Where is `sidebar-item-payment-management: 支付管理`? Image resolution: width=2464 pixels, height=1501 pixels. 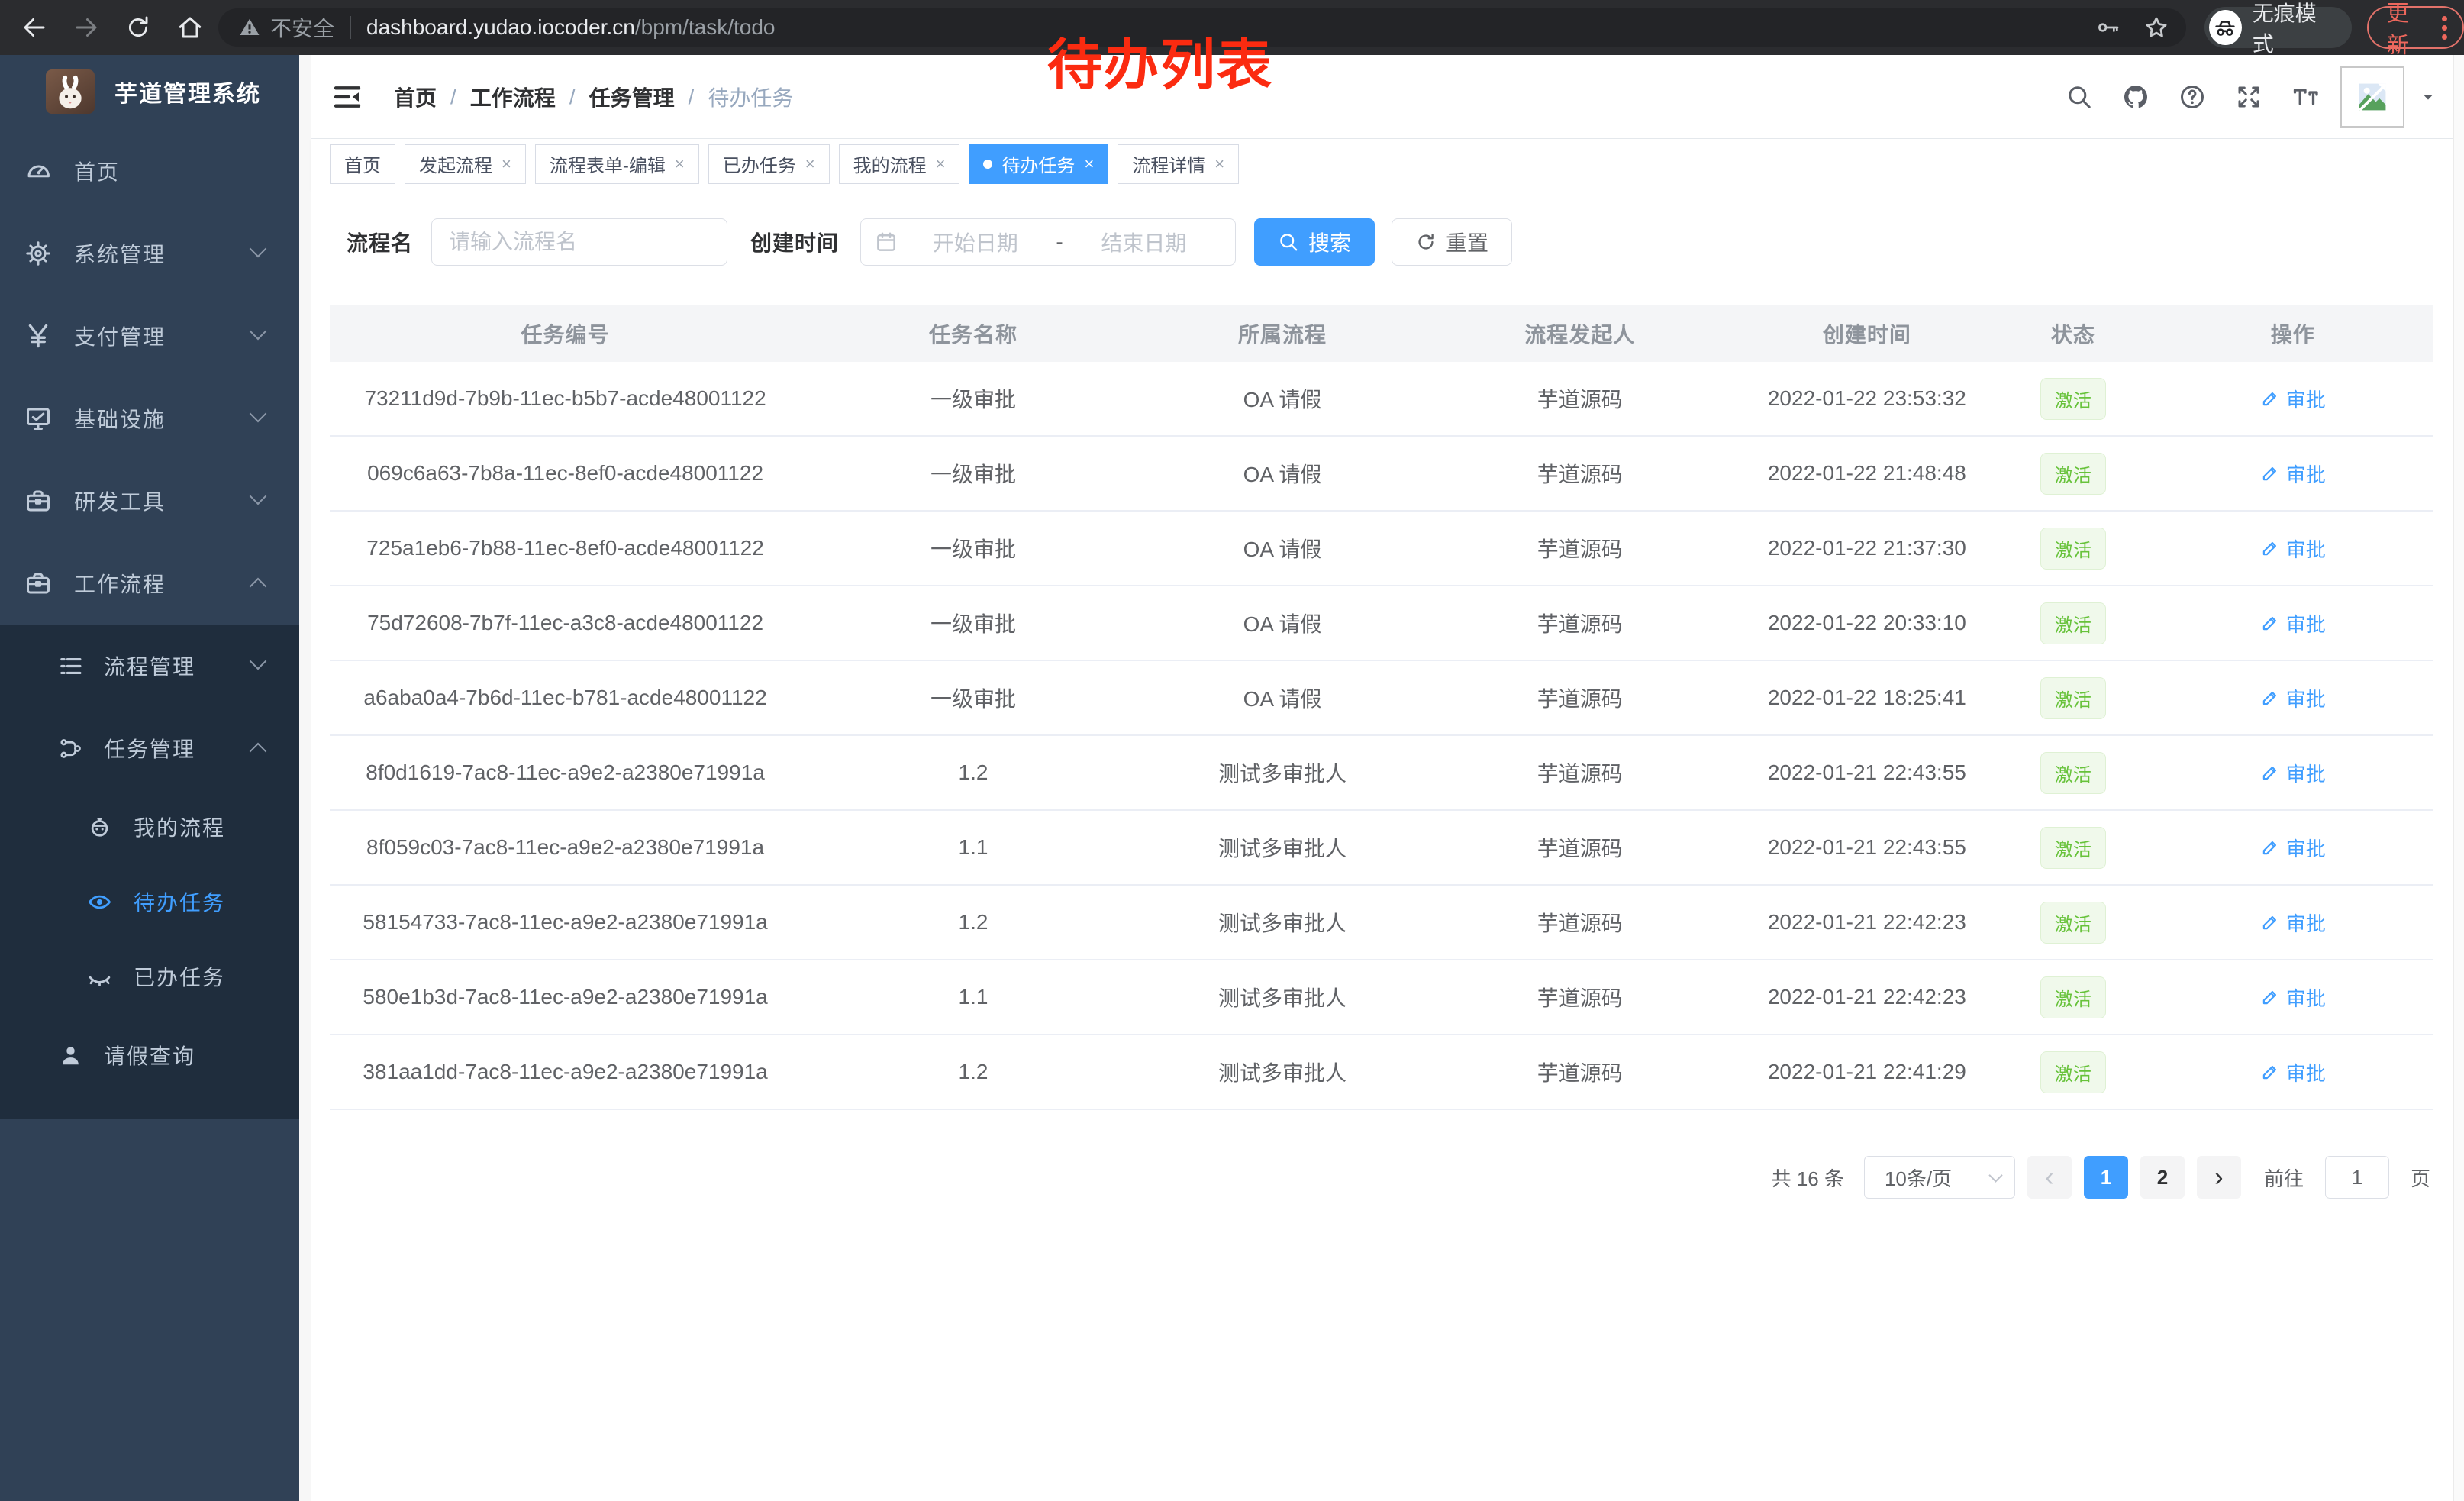 sidebar-item-payment-management: 支付管理 is located at coordinates (150, 336).